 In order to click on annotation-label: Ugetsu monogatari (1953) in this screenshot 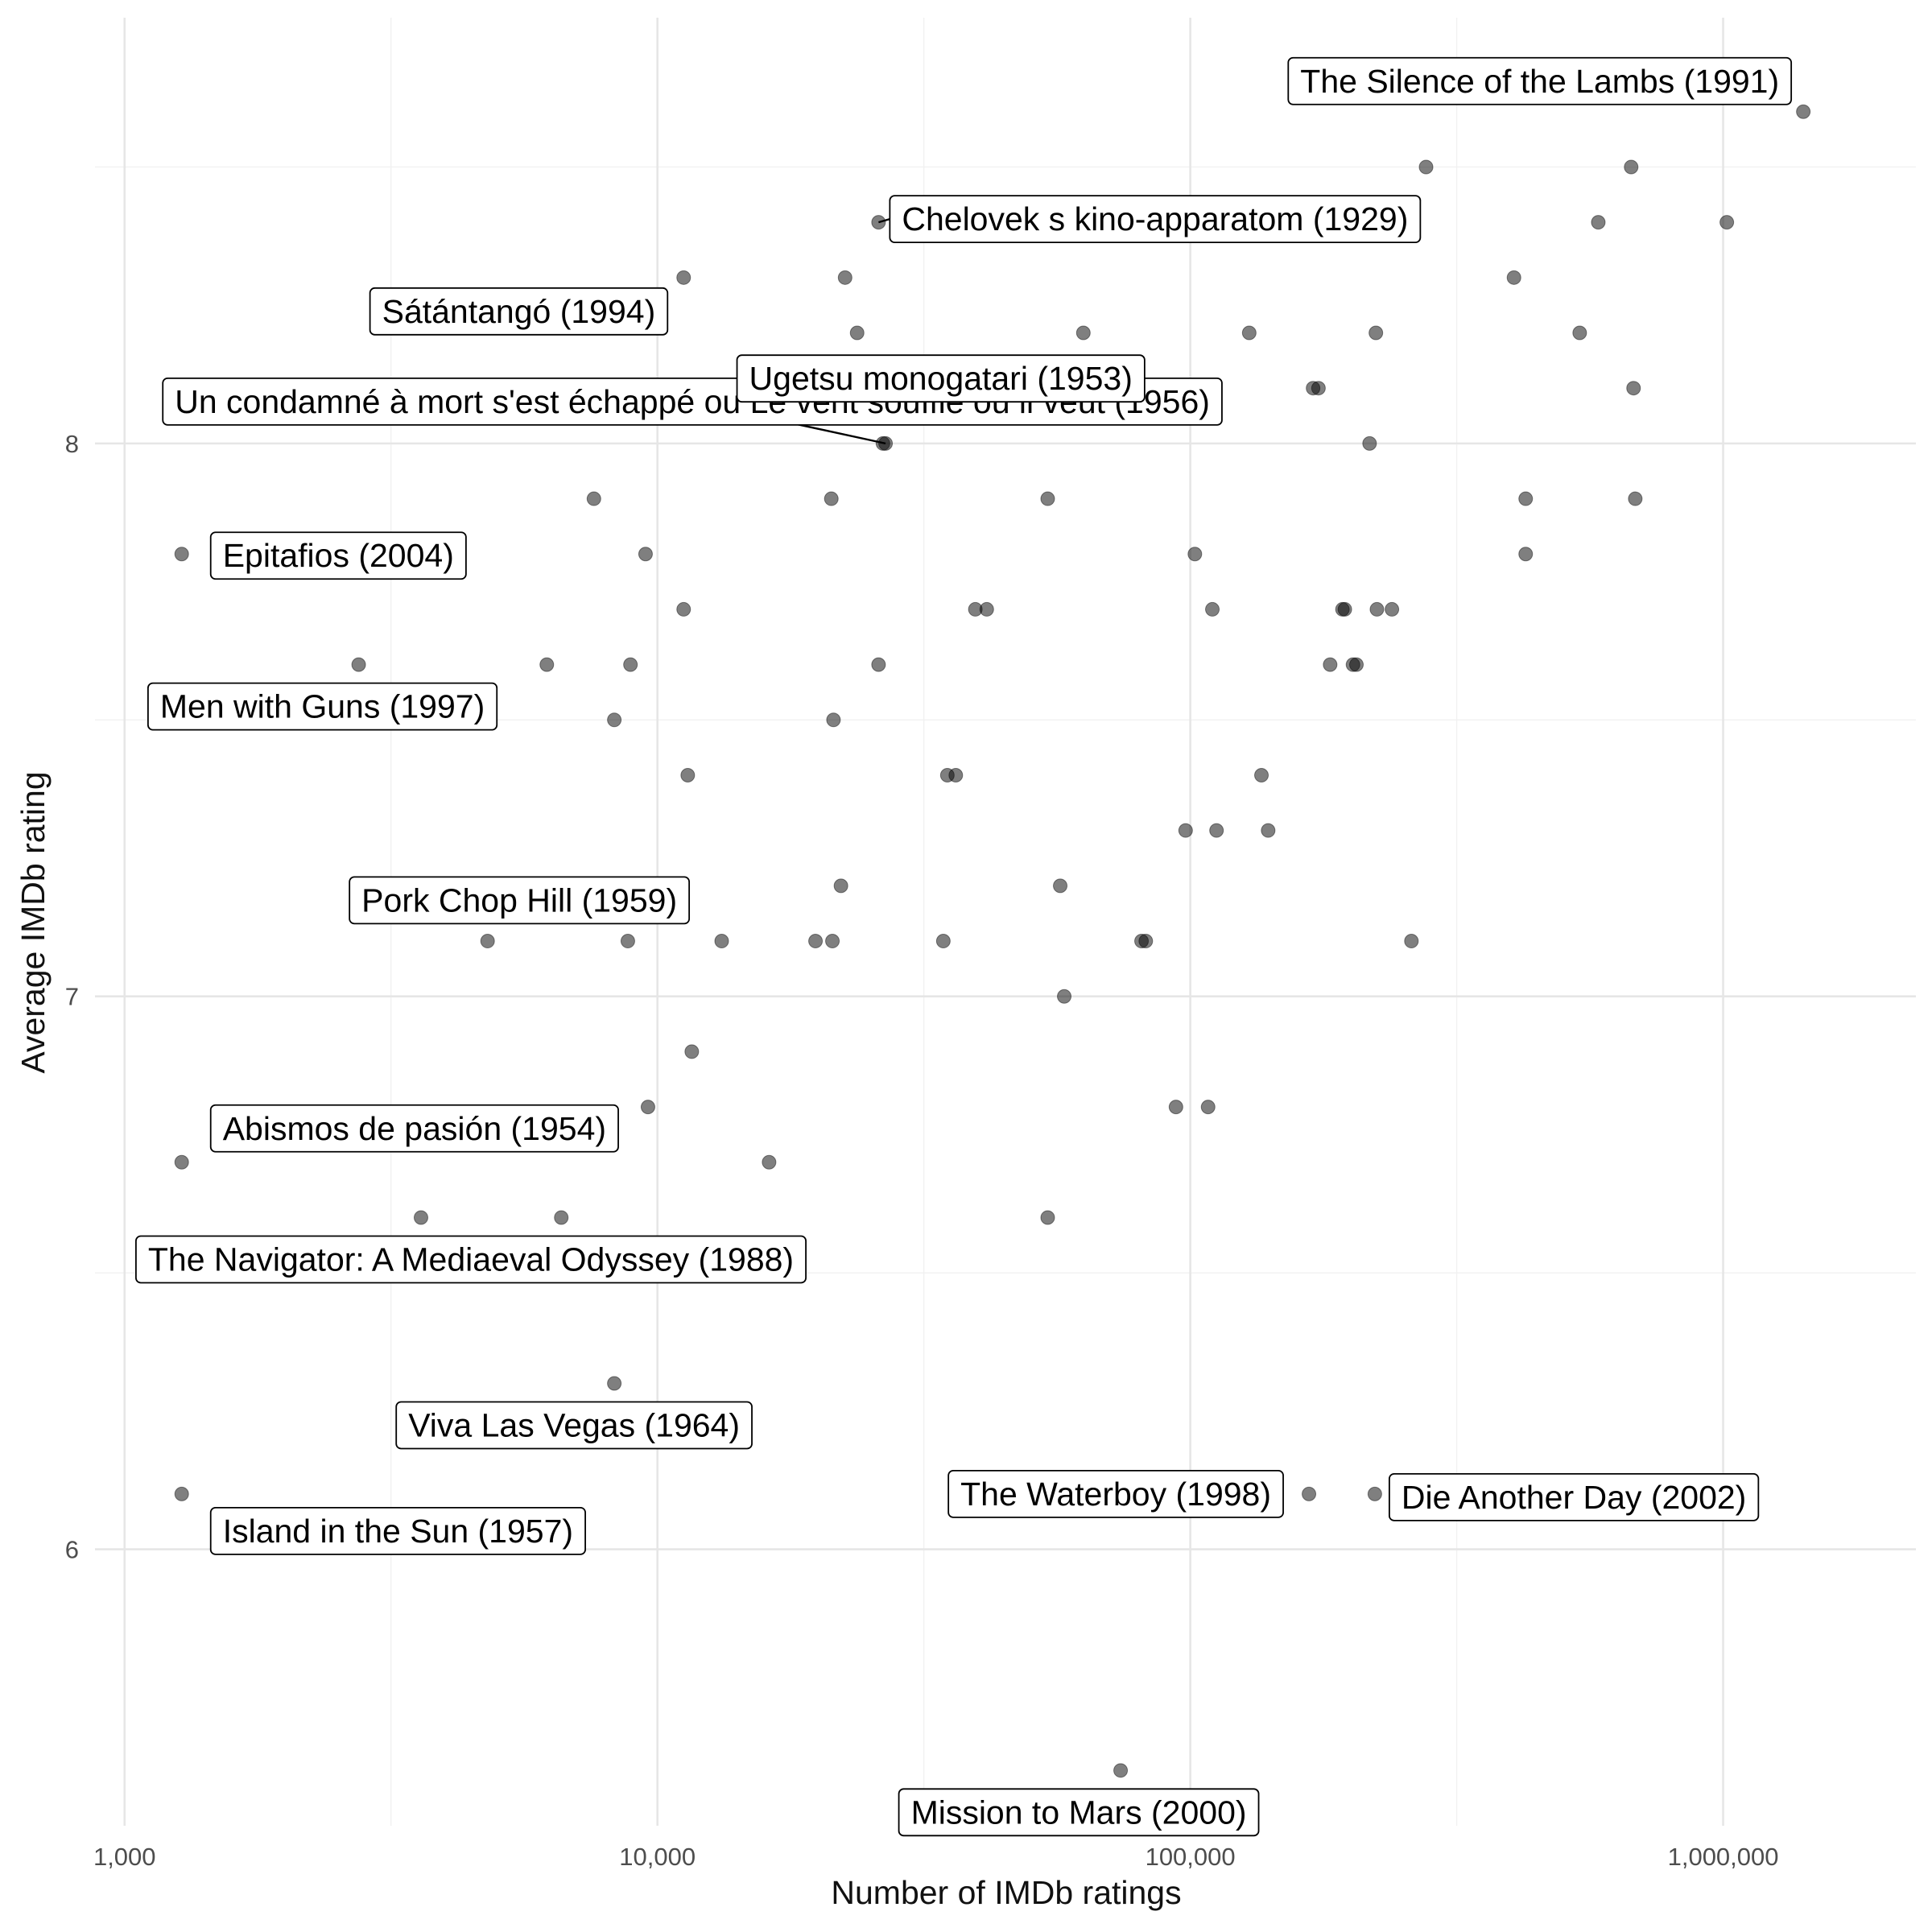, I will do `click(941, 378)`.